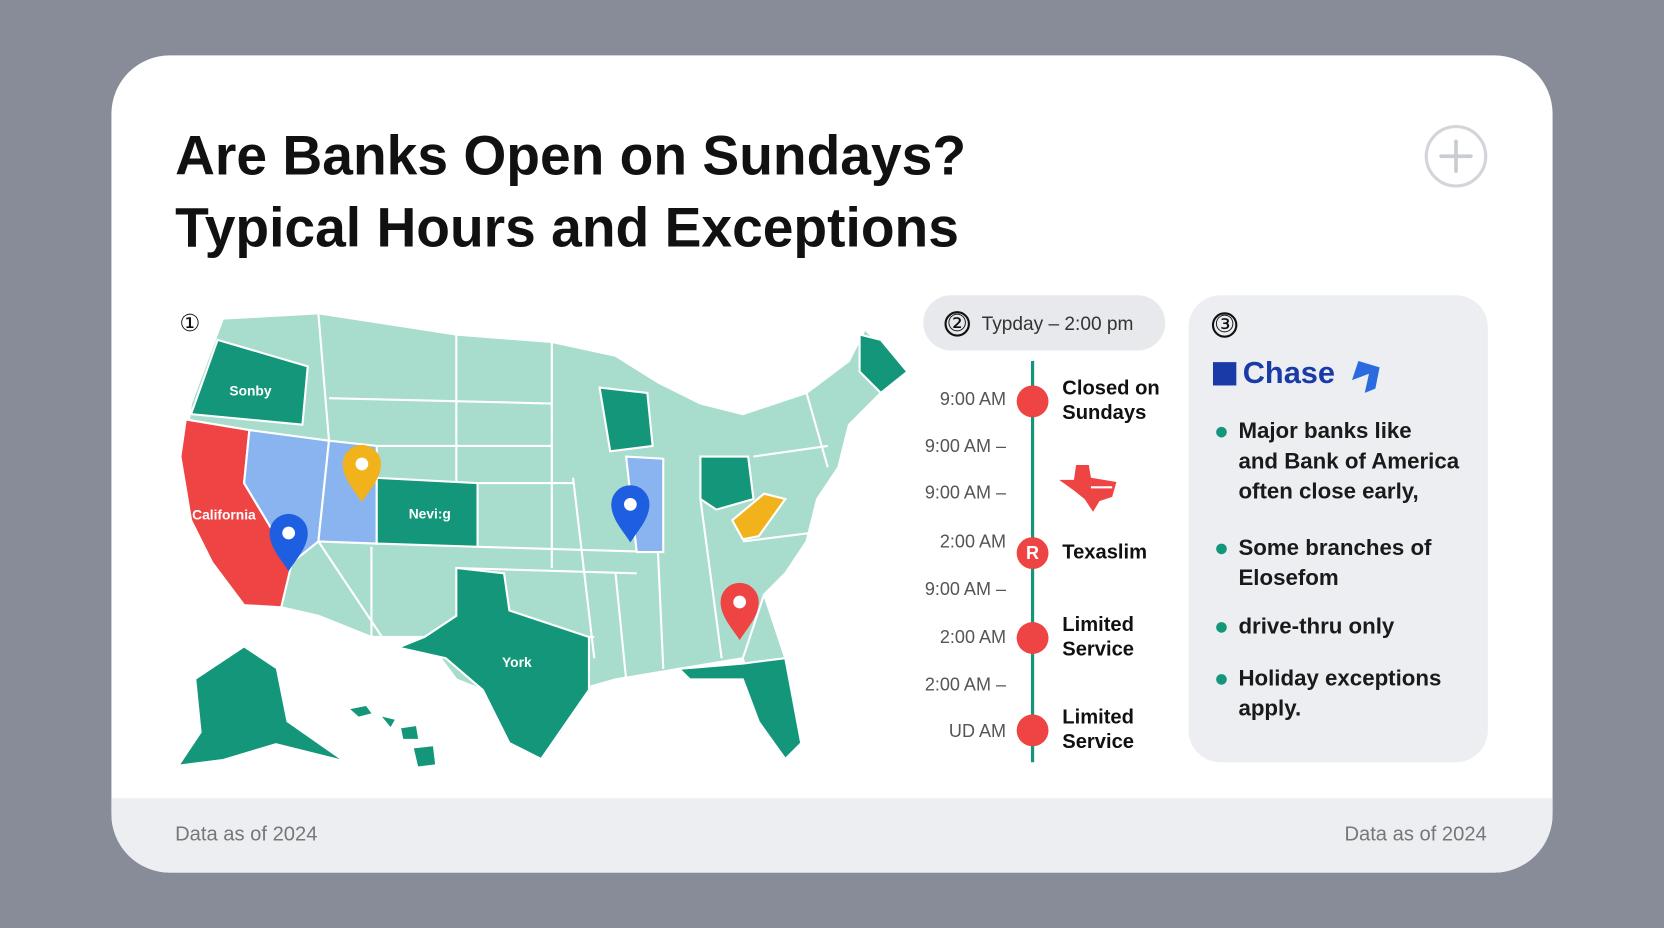 The image size is (1664, 928). Describe the element at coordinates (1269, 708) in the screenshot. I see `bullet-text: apply.` at that location.